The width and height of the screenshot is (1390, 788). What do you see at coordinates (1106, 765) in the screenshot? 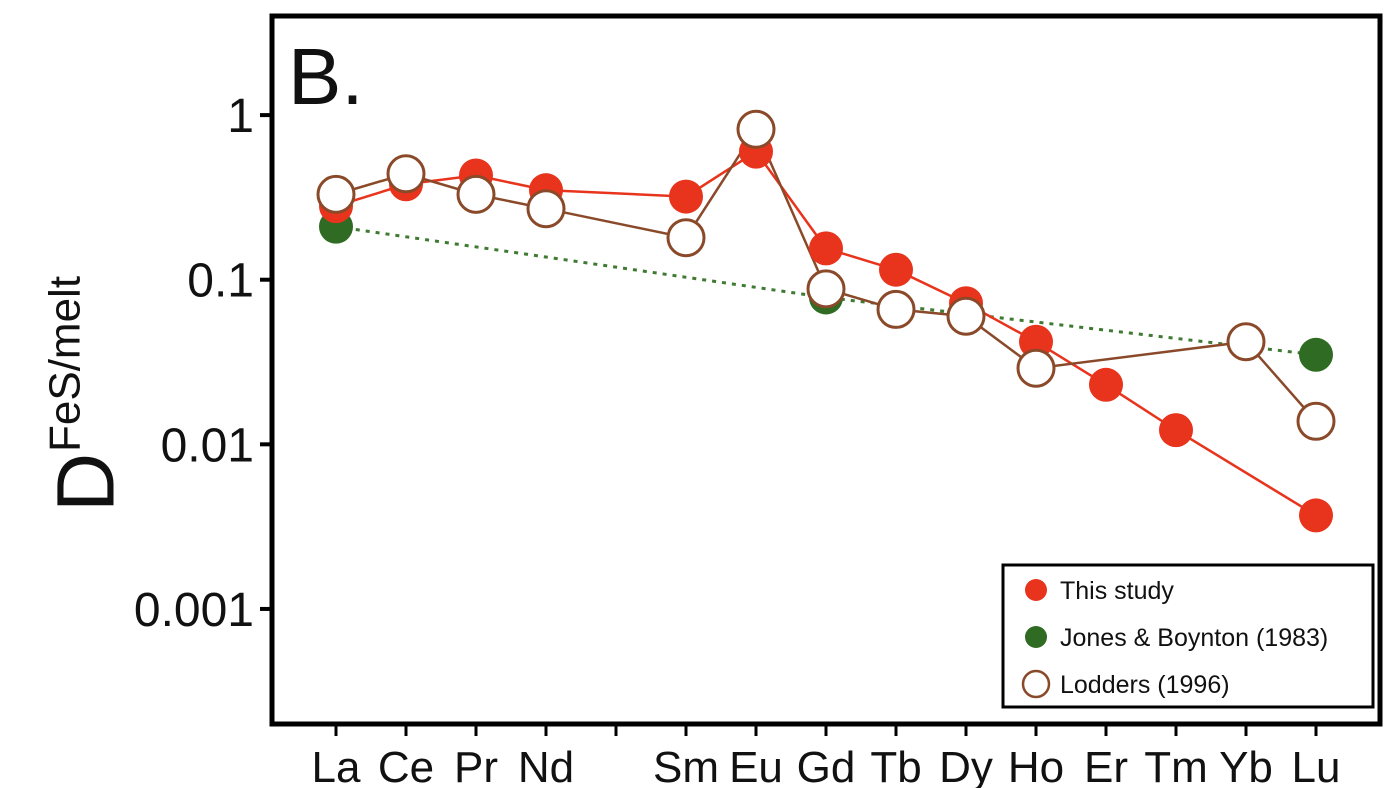
I see `x-tick-label: Er` at bounding box center [1106, 765].